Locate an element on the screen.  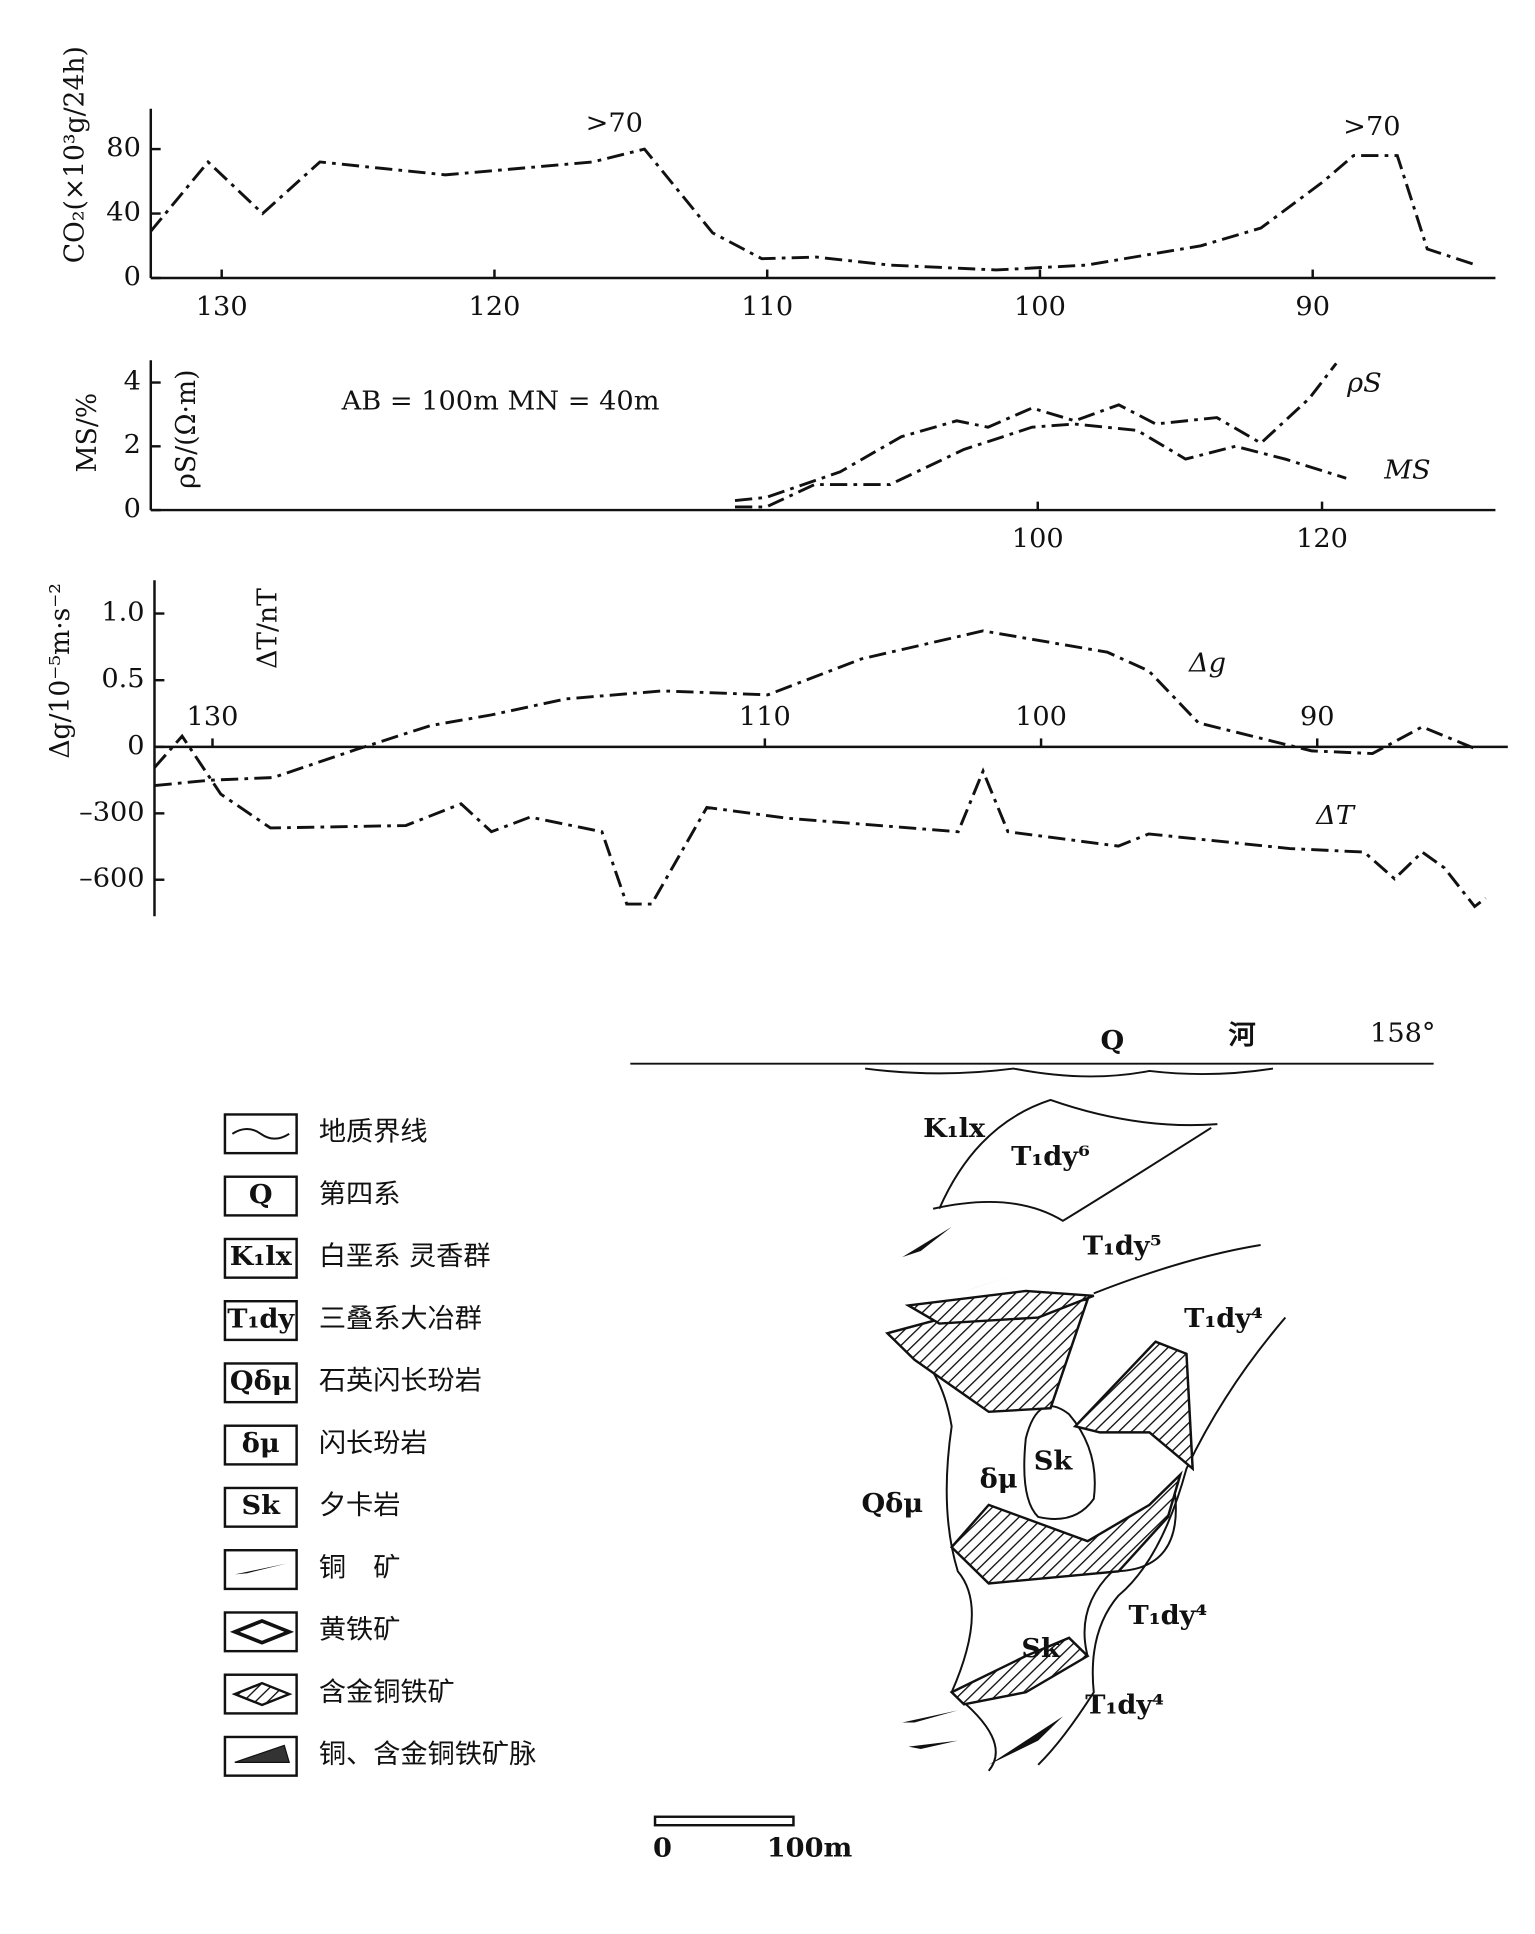
legend-label: 石英闪长玢岩 is located at coordinates (400, 1381).